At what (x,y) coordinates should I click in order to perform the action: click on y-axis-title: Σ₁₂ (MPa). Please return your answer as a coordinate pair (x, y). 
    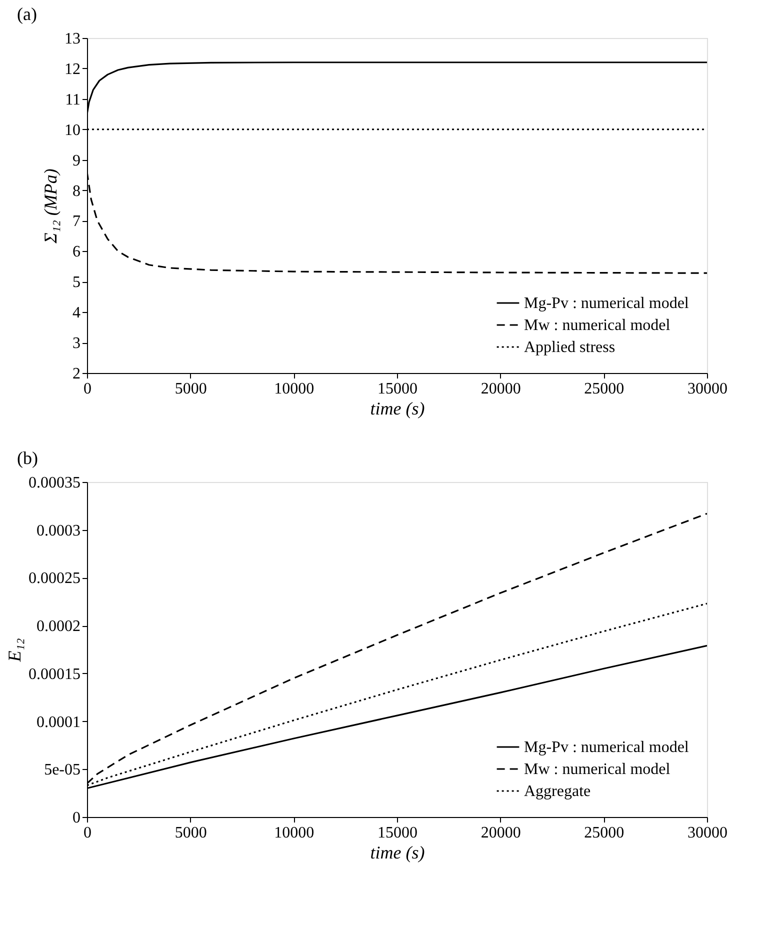
    Looking at the image, I should click on (50, 206).